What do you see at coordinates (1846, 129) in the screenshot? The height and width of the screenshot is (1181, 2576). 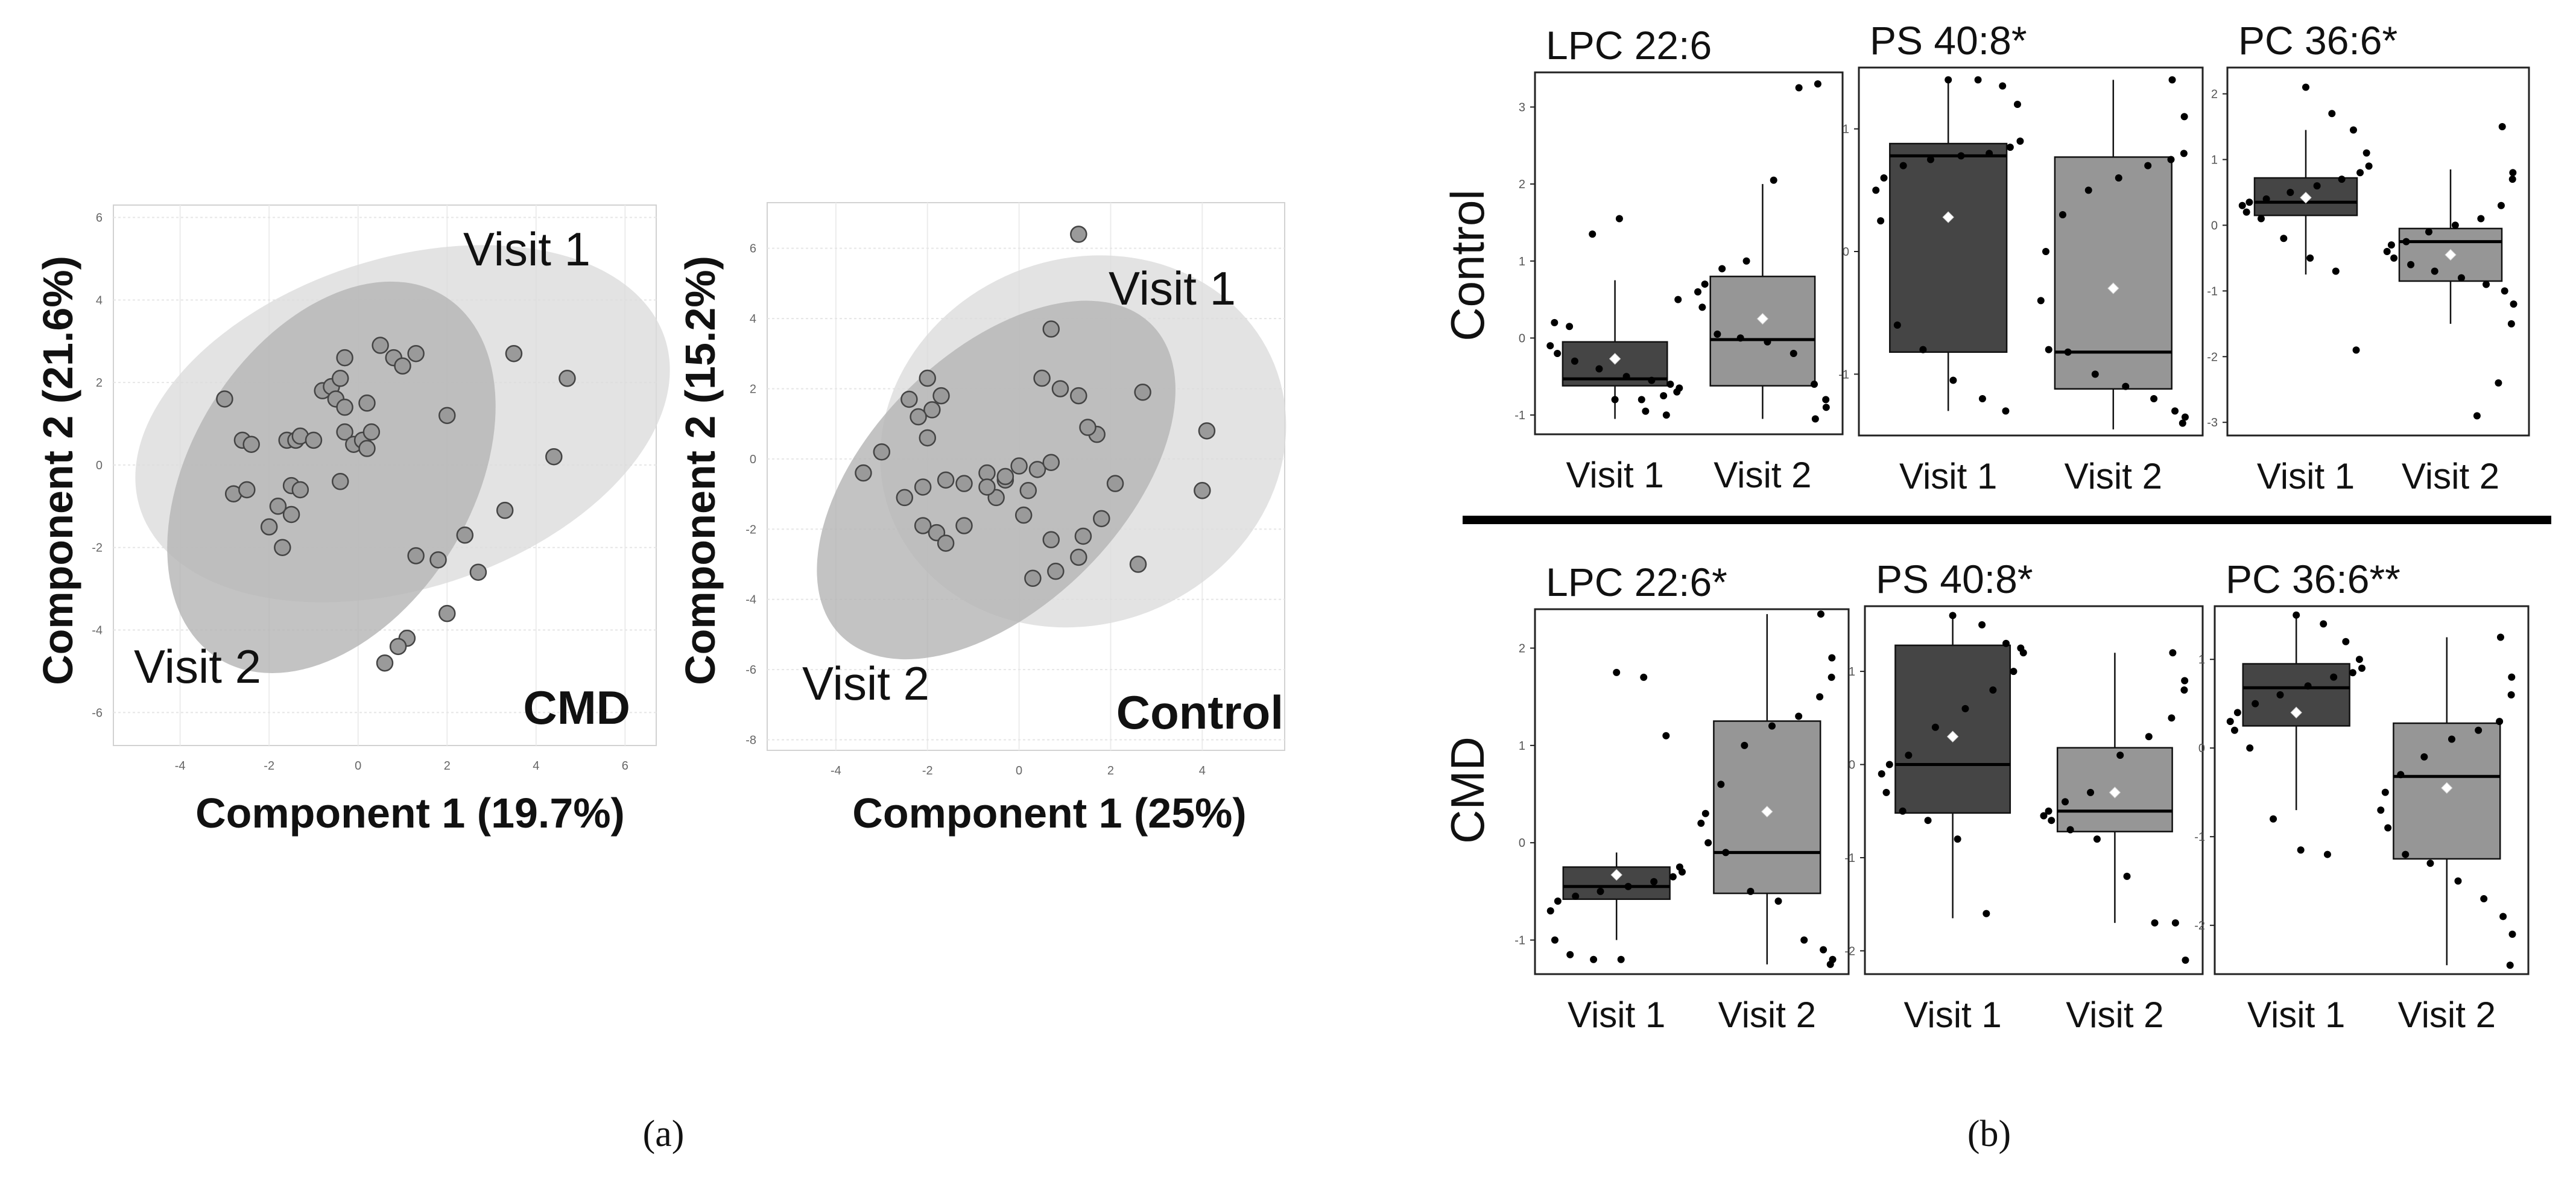 I see `box-control-ps-ytick: 1` at bounding box center [1846, 129].